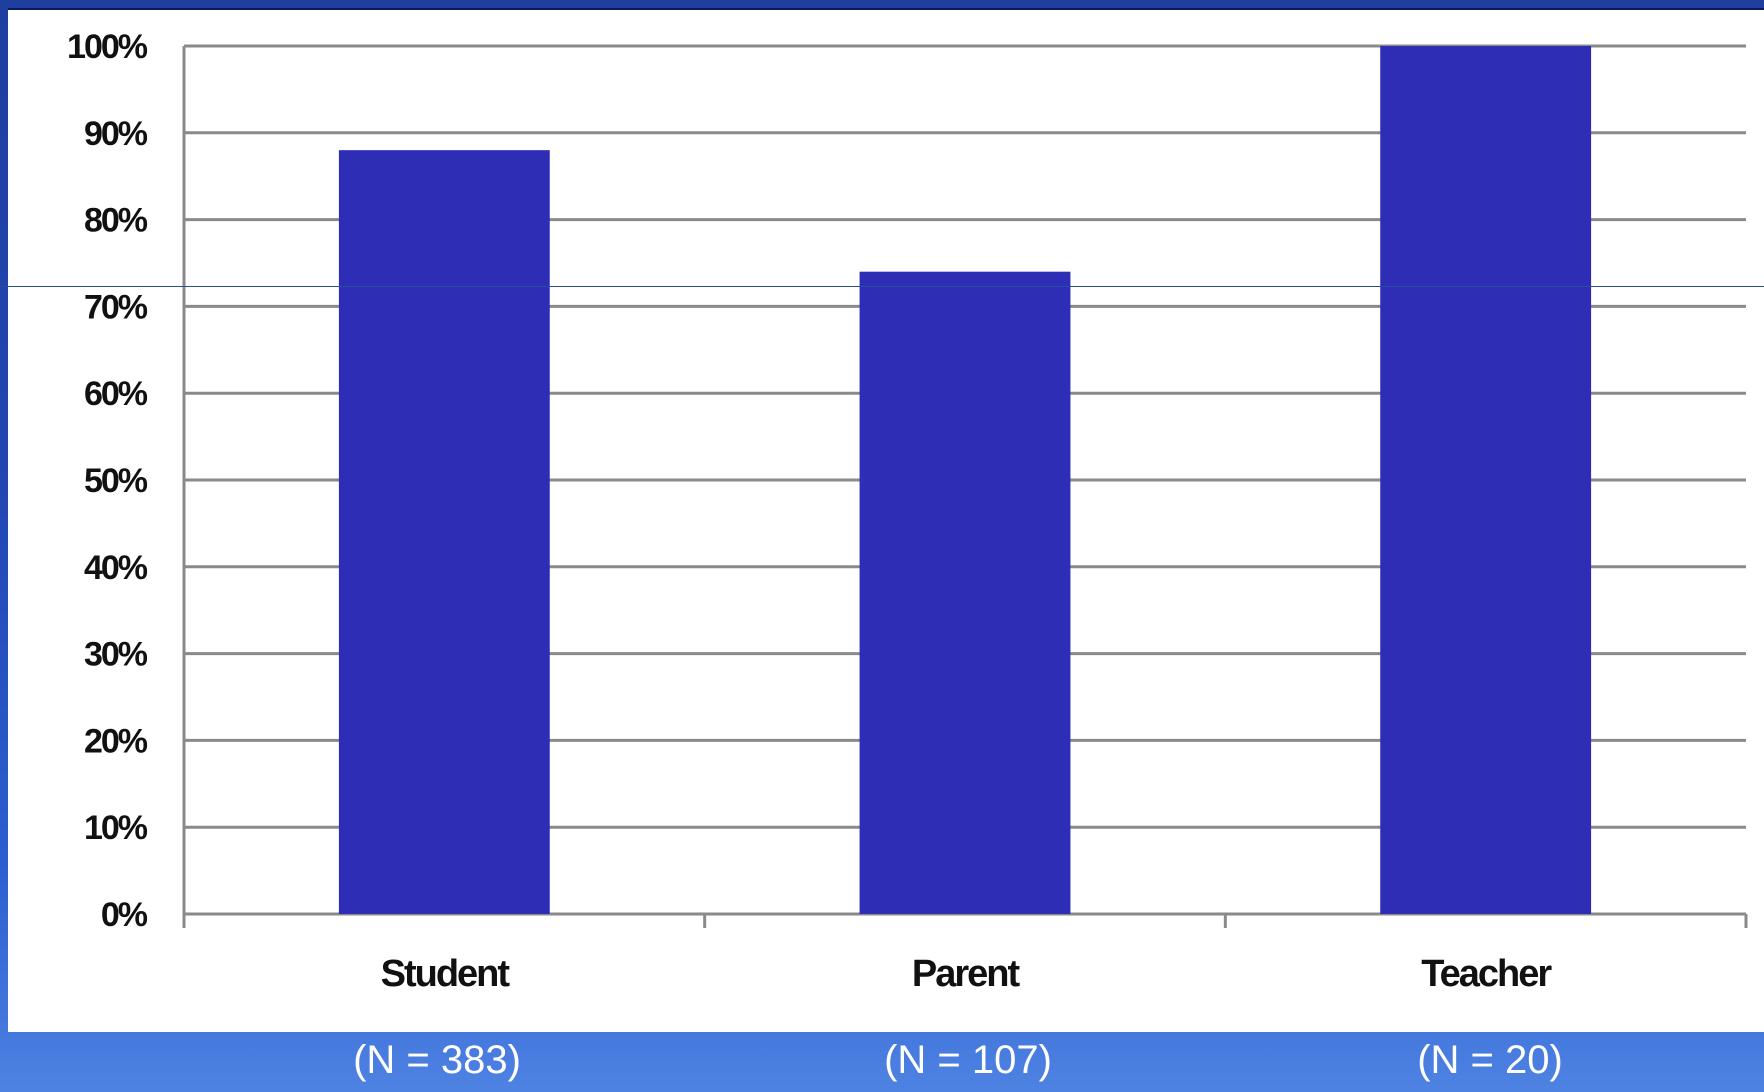 Image resolution: width=1764 pixels, height=1092 pixels. Describe the element at coordinates (966, 974) in the screenshot. I see `x-category-label: Parent` at that location.